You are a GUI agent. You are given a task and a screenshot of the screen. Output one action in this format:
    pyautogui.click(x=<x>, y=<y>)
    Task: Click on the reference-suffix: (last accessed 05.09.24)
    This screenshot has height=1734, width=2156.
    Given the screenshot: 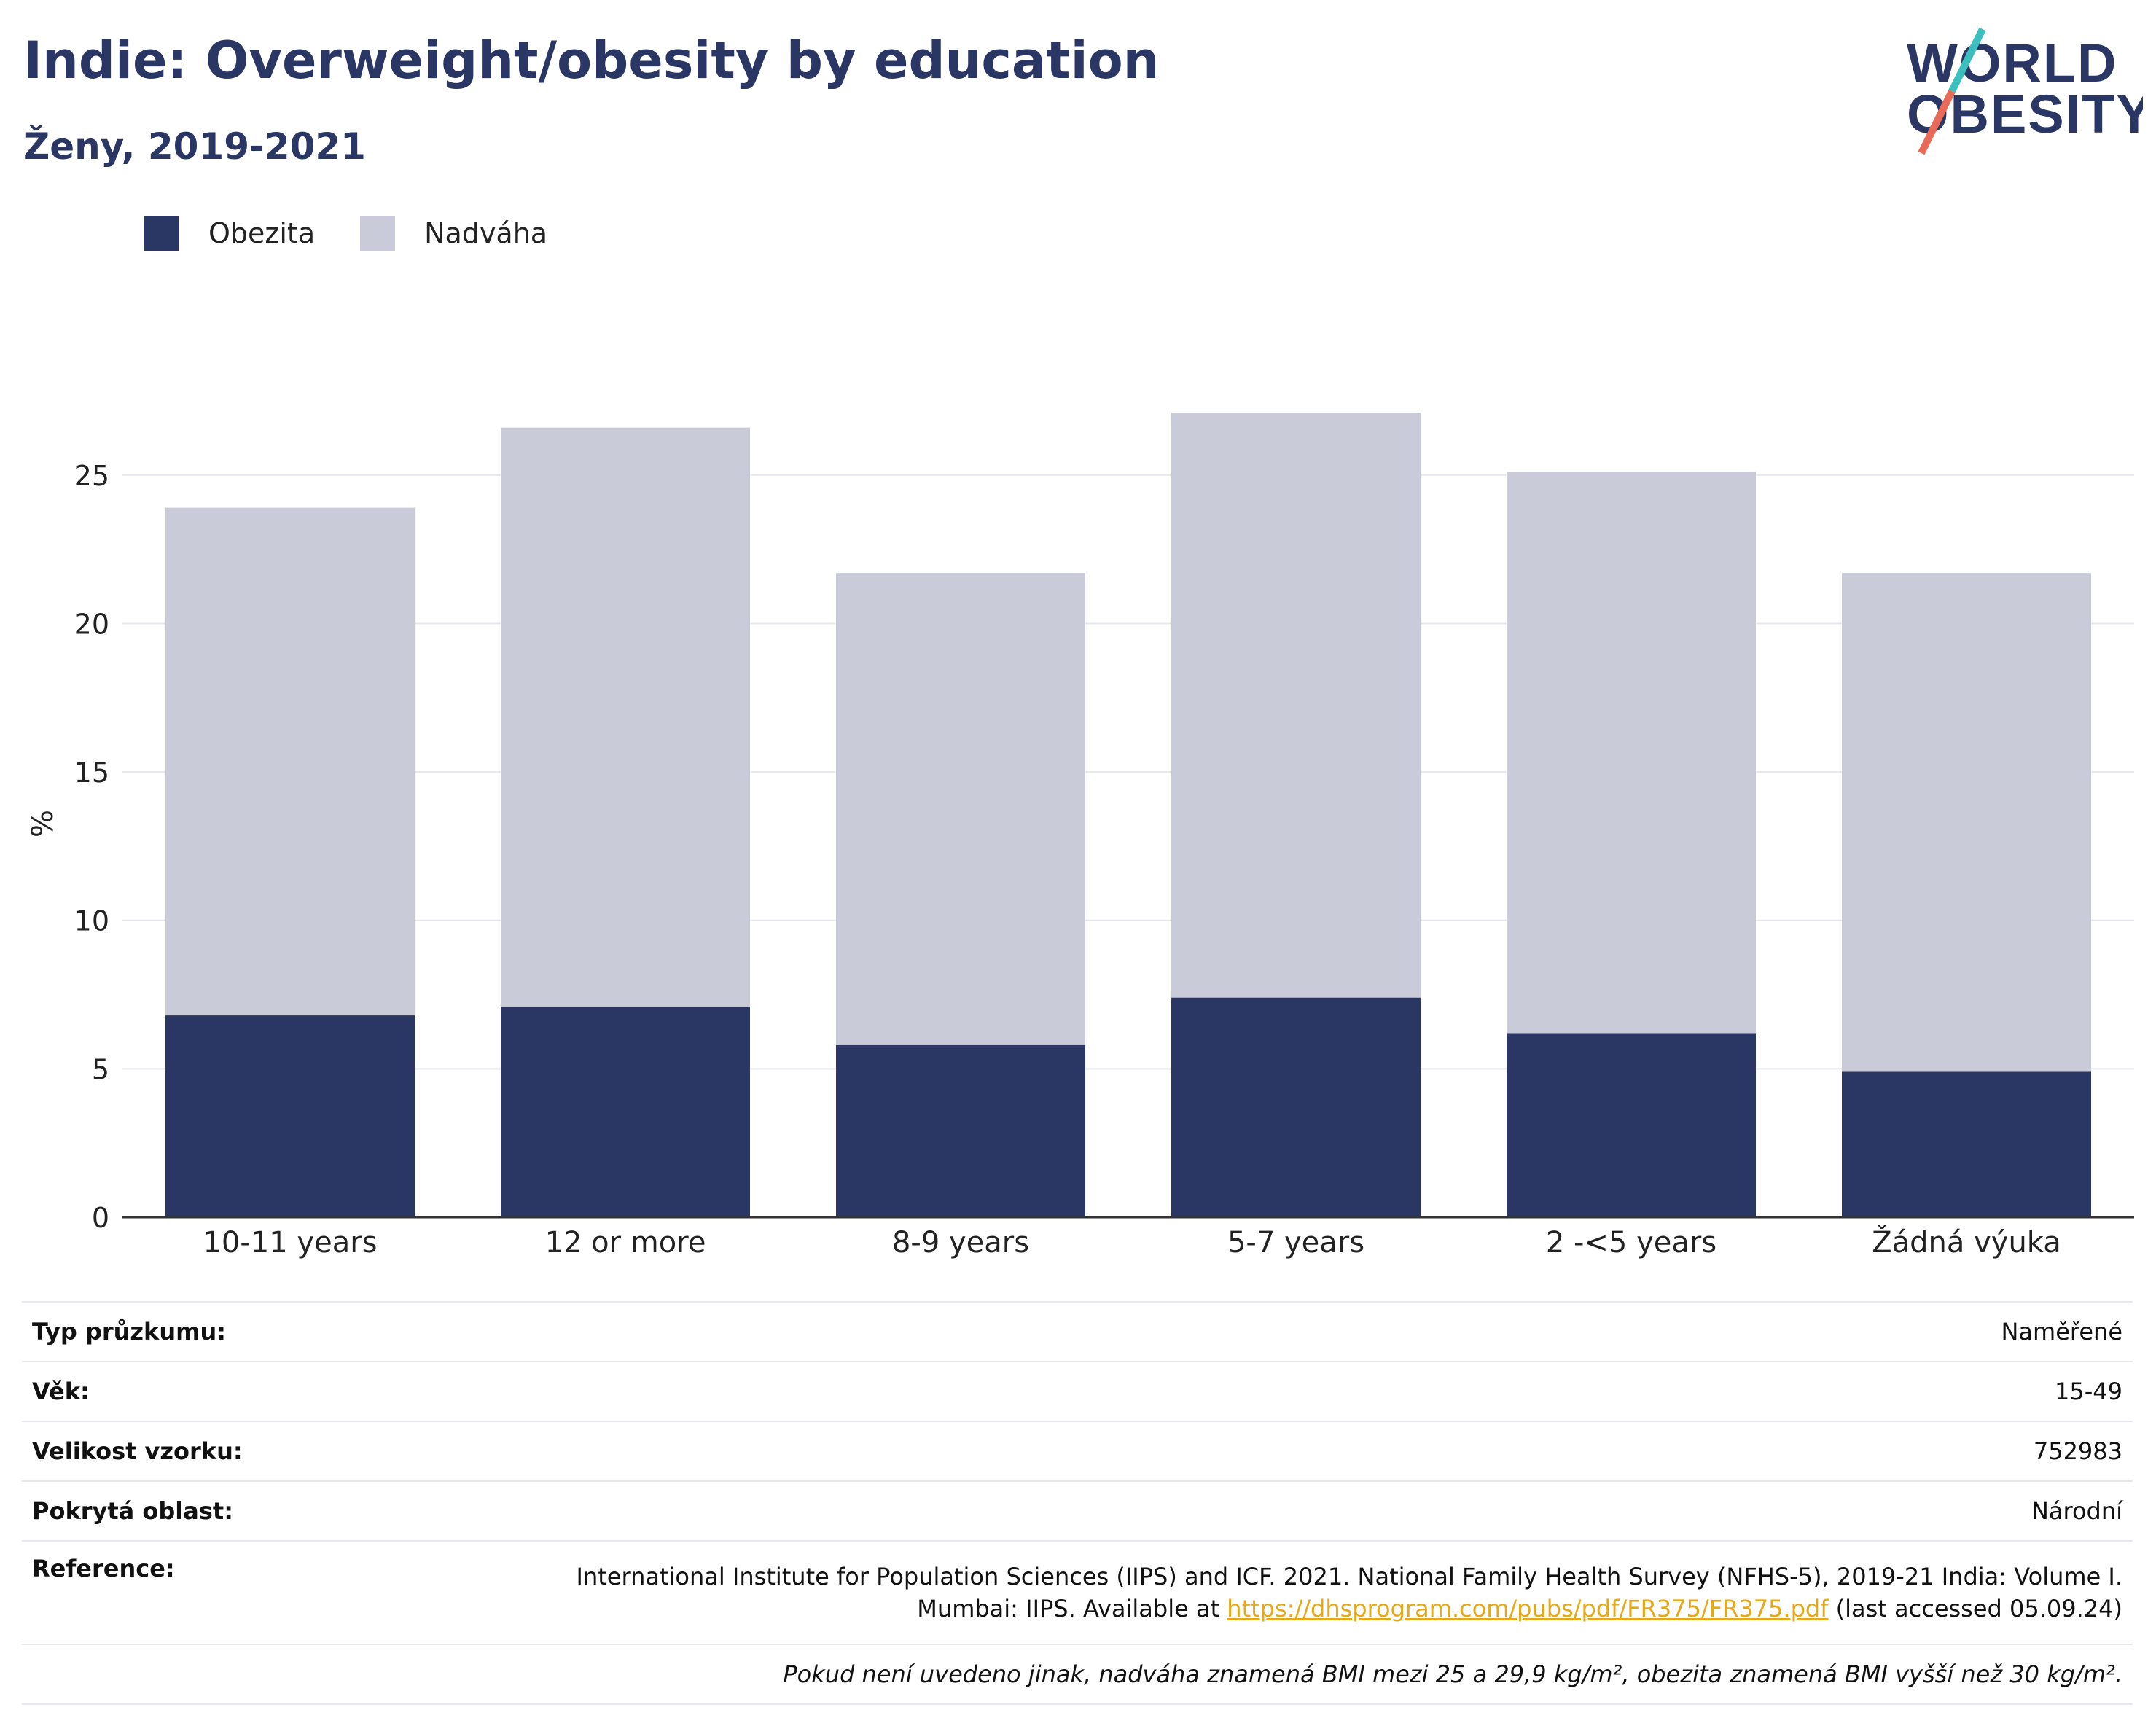 What is the action you would take?
    pyautogui.click(x=1975, y=1608)
    